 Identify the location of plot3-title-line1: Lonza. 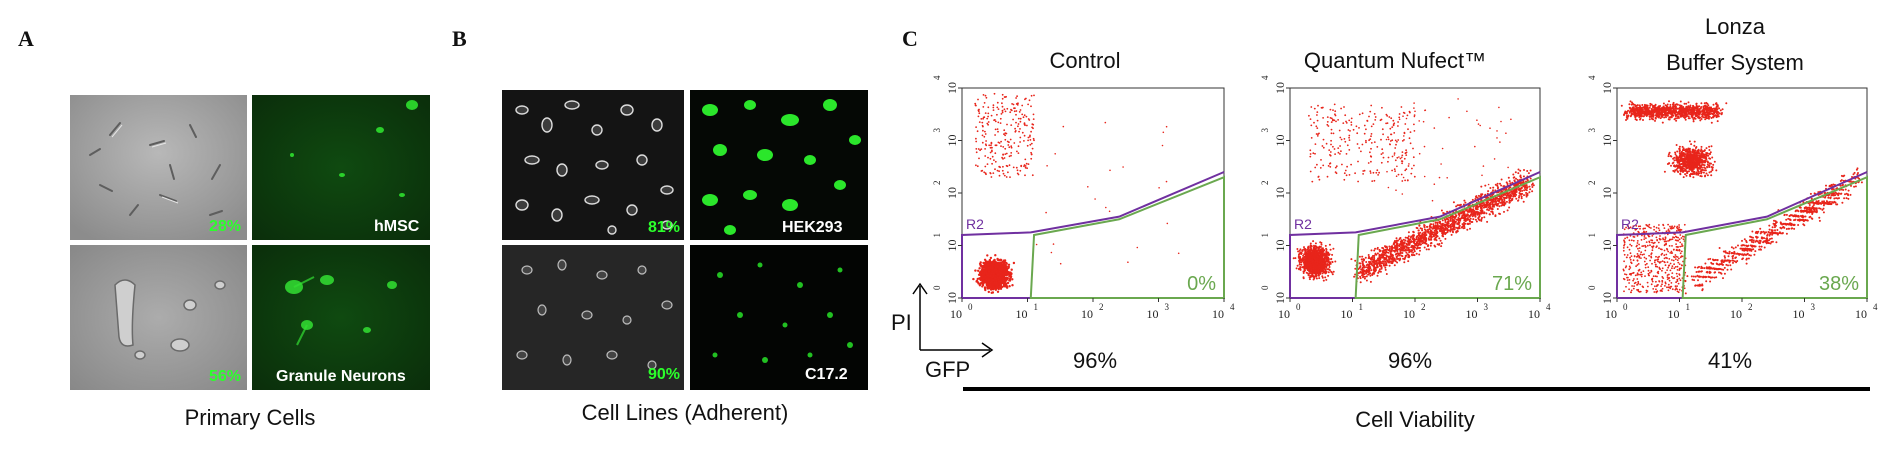
(1735, 26).